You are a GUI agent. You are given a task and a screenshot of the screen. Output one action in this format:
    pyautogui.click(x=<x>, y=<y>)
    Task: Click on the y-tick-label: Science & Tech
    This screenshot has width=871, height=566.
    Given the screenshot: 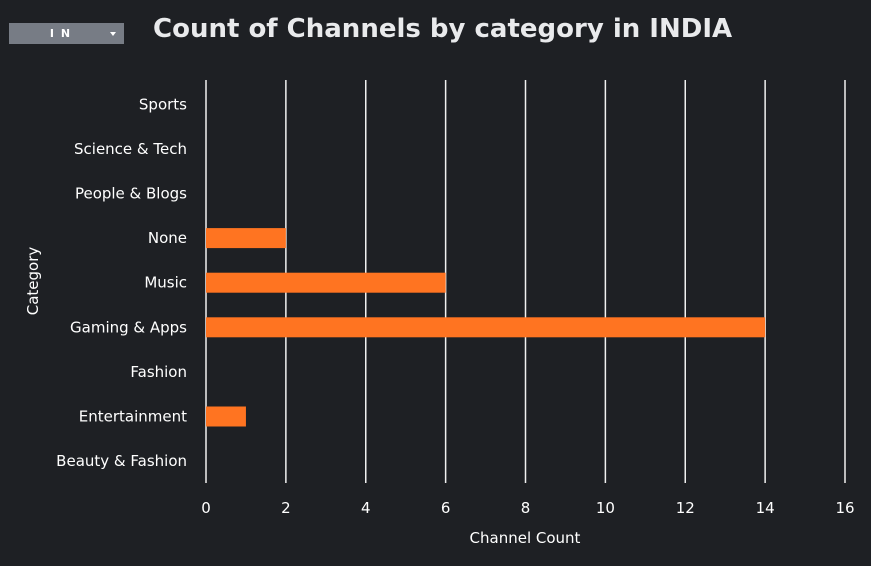 What is the action you would take?
    pyautogui.click(x=130, y=149)
    